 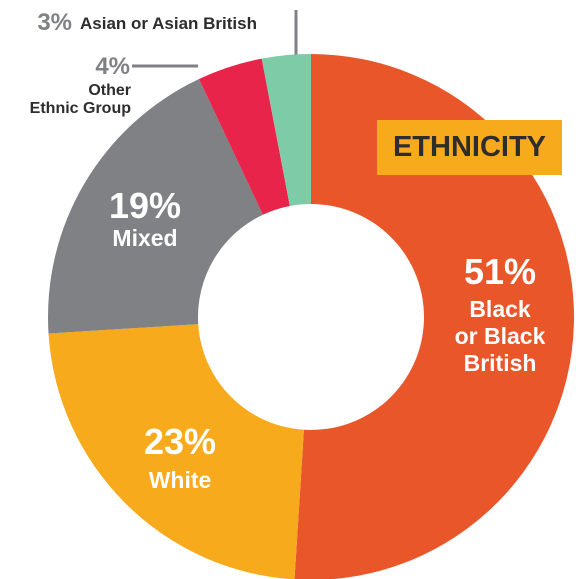 I want to click on category-label: Black or Black British, so click(x=500, y=336).